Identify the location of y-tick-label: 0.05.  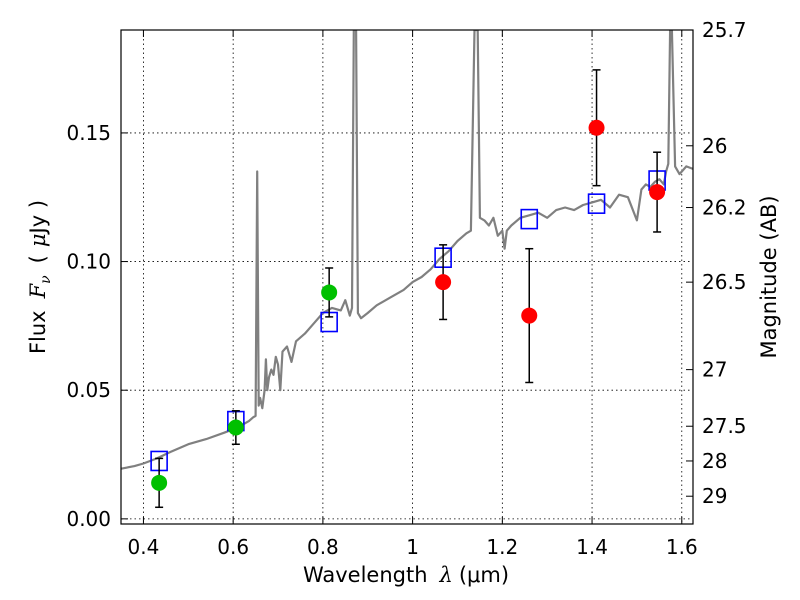
(88, 390).